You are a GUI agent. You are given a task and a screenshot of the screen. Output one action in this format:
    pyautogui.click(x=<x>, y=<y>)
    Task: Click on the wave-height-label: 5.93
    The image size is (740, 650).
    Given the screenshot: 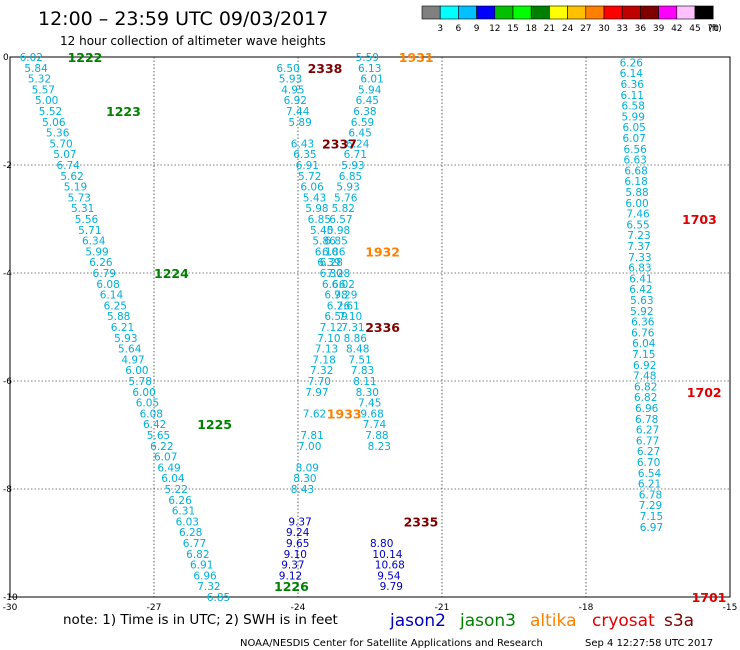 What is the action you would take?
    pyautogui.click(x=352, y=166)
    